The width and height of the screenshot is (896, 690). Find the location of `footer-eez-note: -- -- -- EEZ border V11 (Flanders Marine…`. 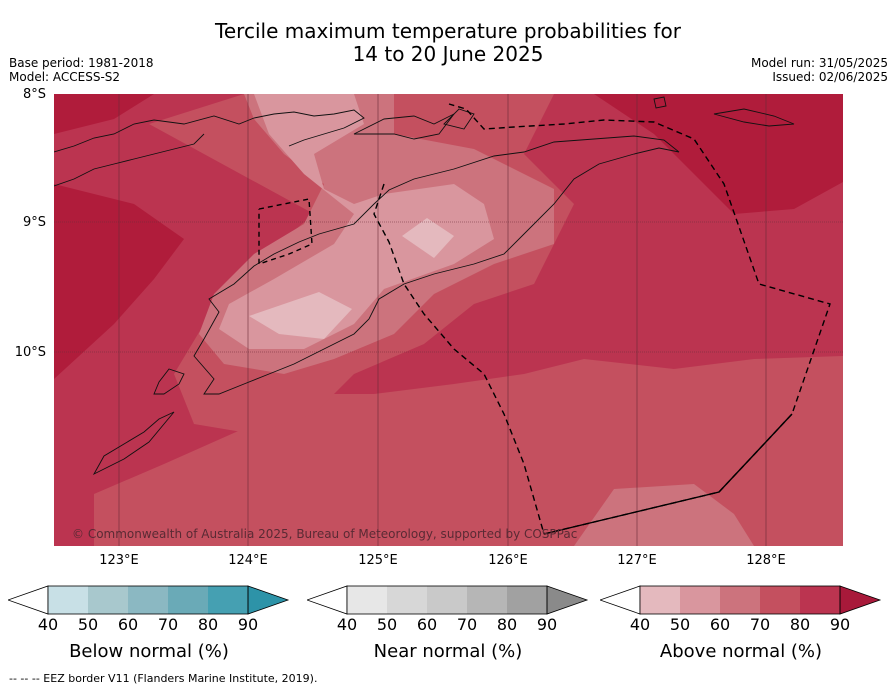

footer-eez-note: -- -- -- EEZ border V11 (Flanders Marine… is located at coordinates (163, 678).